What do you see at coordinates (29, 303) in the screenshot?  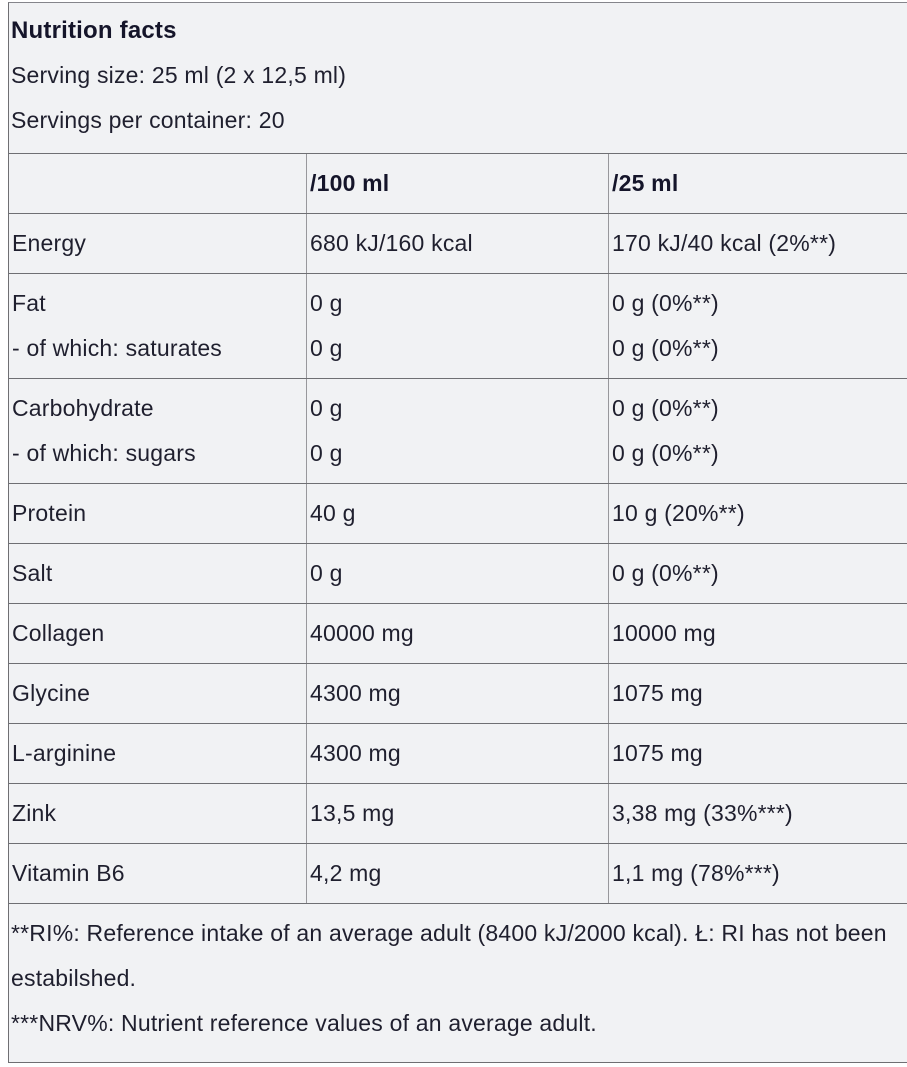 I see `cell-text: Fat` at bounding box center [29, 303].